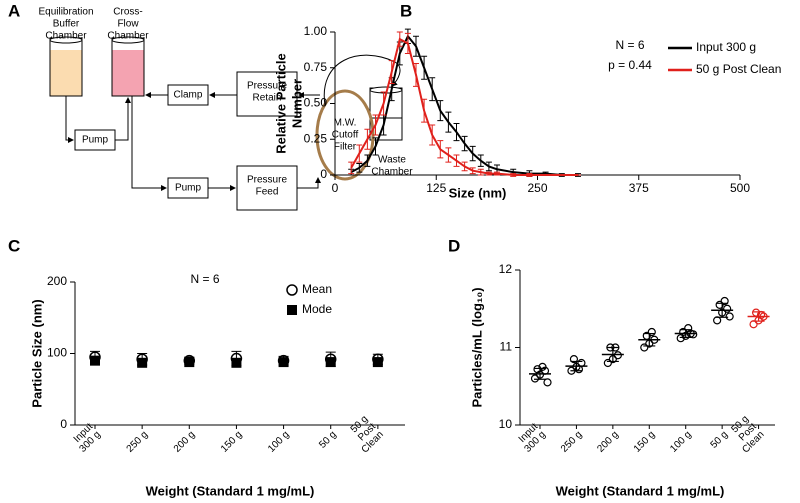 The width and height of the screenshot is (800, 503). I want to click on y-tick-label: 100, so click(57, 353).